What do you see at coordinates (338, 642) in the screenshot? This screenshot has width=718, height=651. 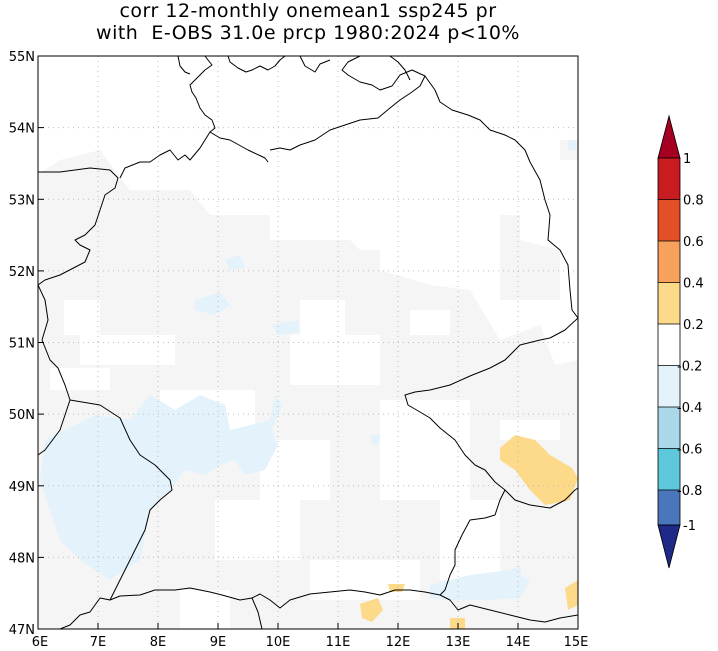 I see `lon-label: 11E` at bounding box center [338, 642].